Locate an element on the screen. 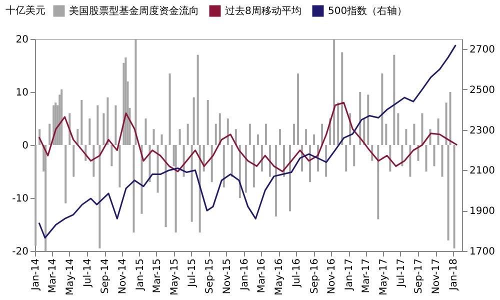 Image resolution: width=500 pixels, height=300 pixels. x-tick-label: Jul-14 is located at coordinates (88, 273).